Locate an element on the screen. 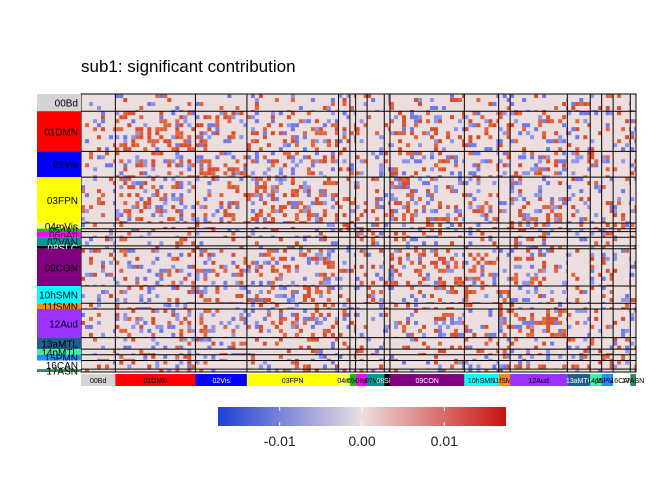 The image size is (672, 480). row-band-15PMN is located at coordinates (59, 357).